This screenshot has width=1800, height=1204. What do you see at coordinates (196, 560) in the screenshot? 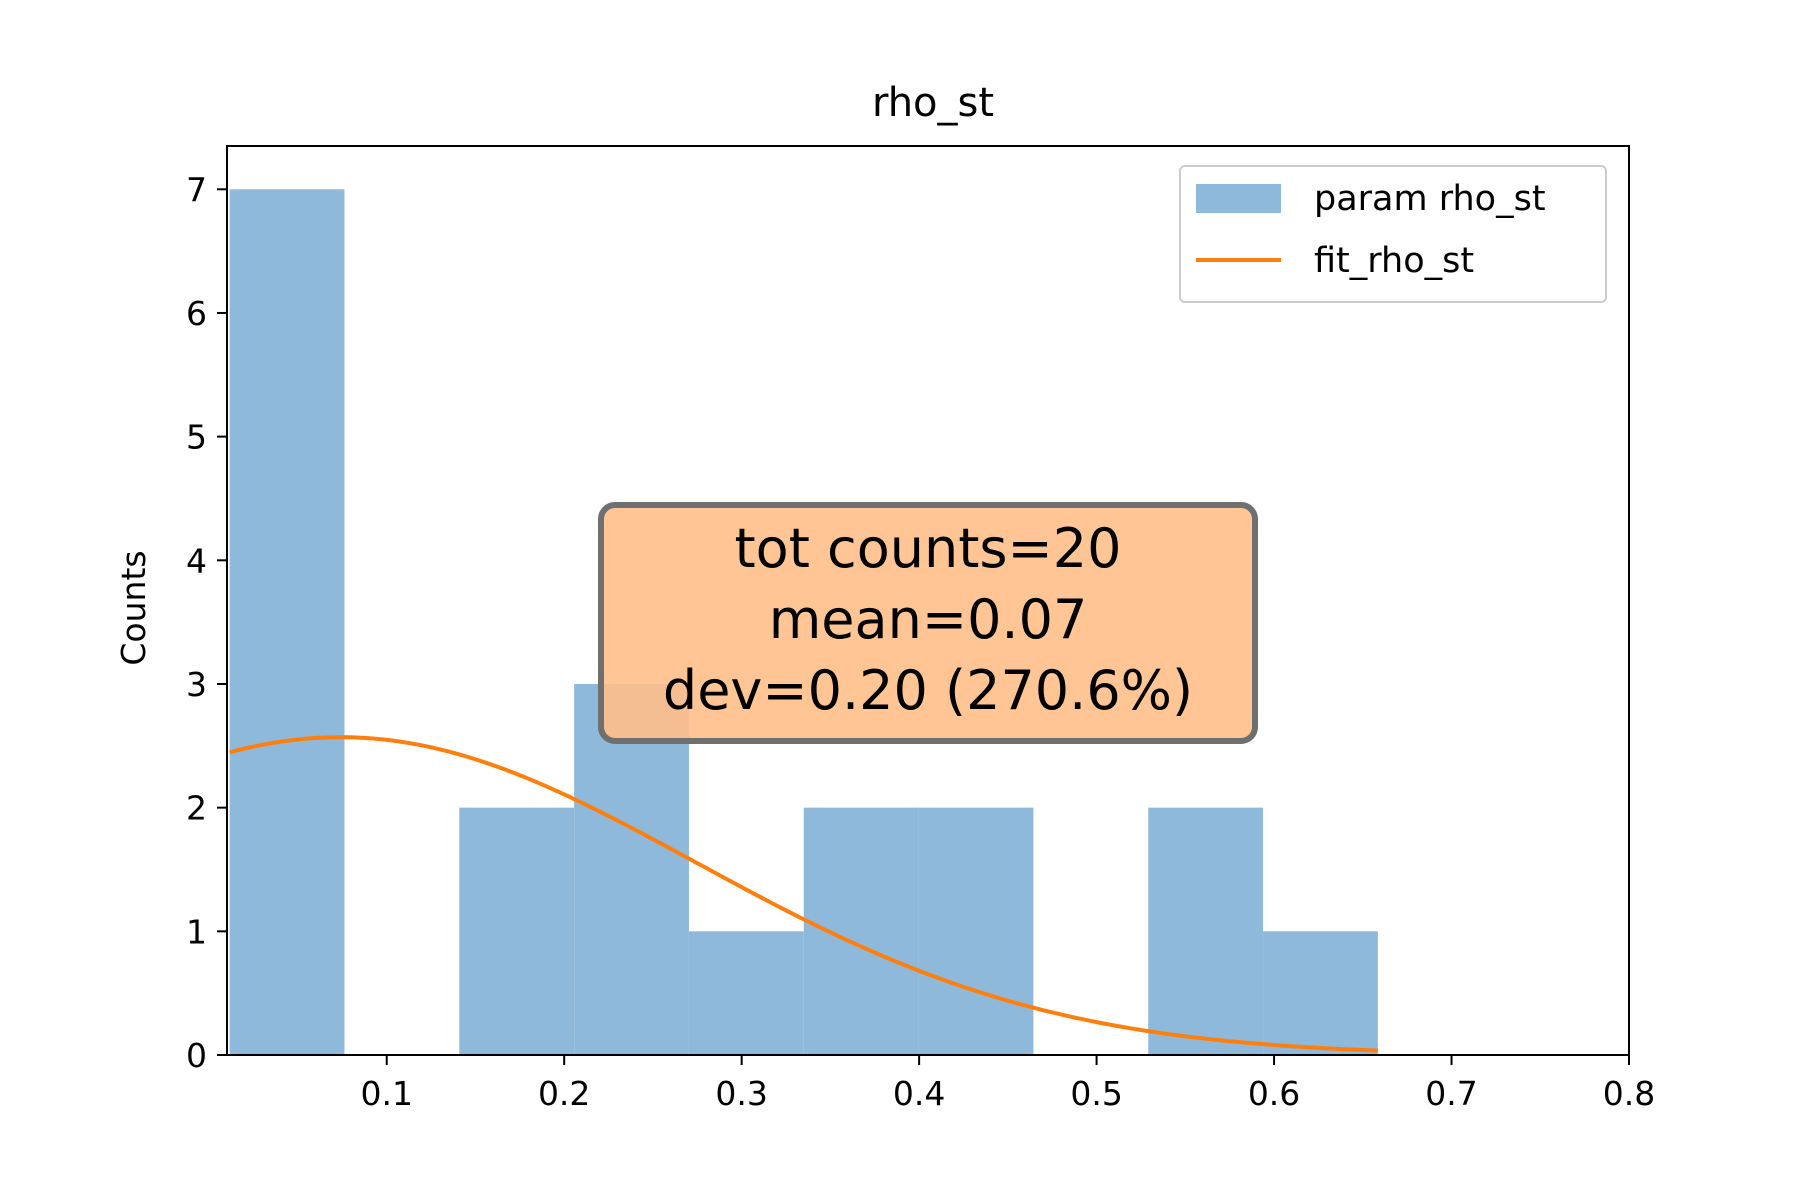
I see `y-tick-label: 4` at bounding box center [196, 560].